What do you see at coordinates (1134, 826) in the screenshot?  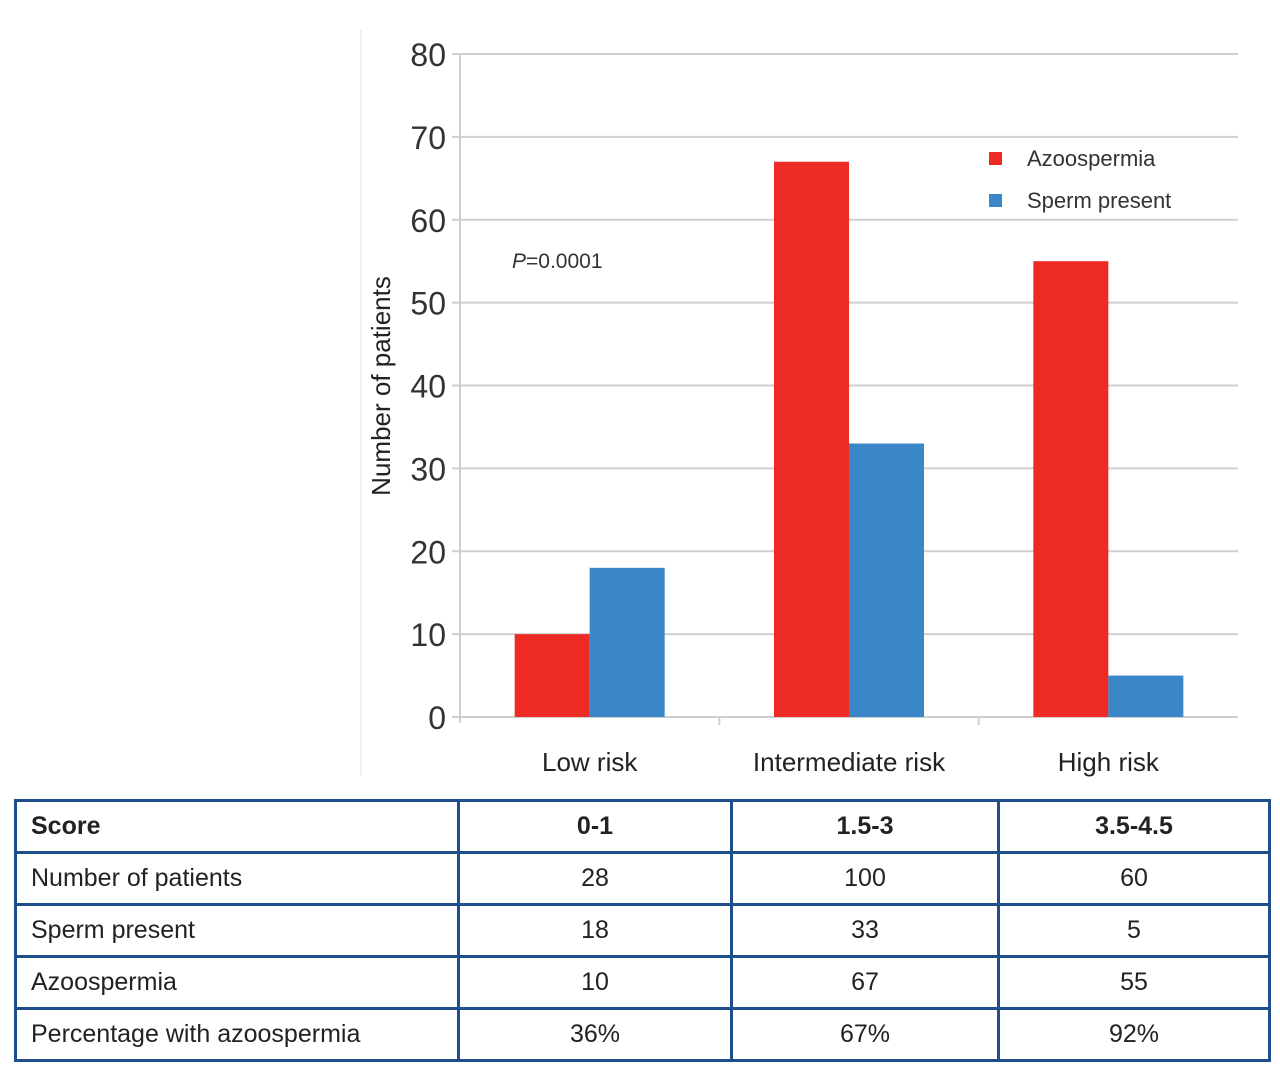 I see `table-header-cell: 3.5-4.5` at bounding box center [1134, 826].